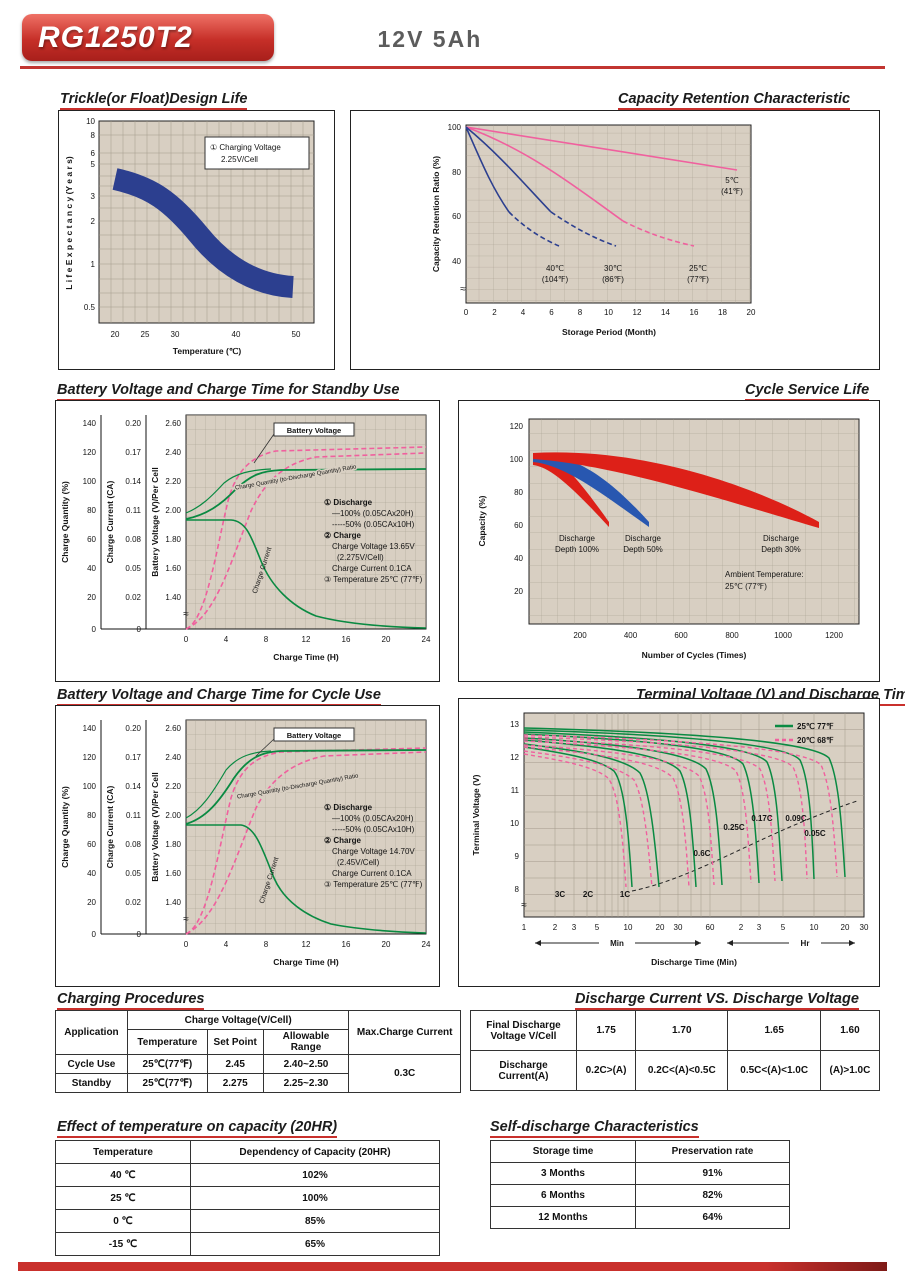 This screenshot has width=905, height=1280. Describe the element at coordinates (734, 827) in the screenshot. I see `rate-label-025c: 0.25C` at that location.